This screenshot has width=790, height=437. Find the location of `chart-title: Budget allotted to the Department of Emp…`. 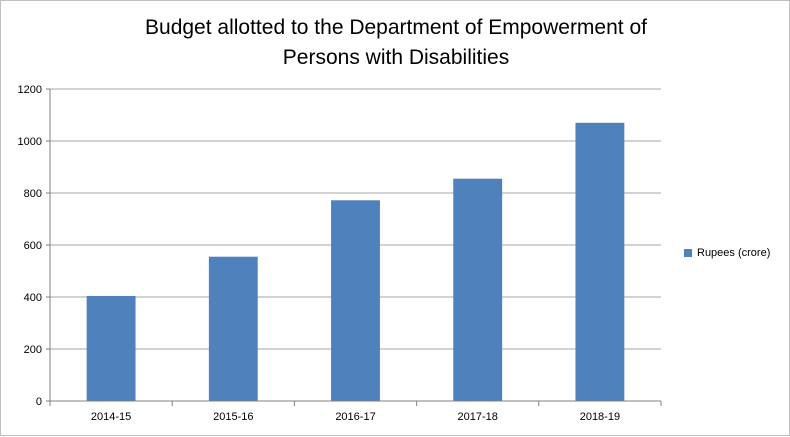

chart-title: Budget allotted to the Department of Emp… is located at coordinates (396, 43).